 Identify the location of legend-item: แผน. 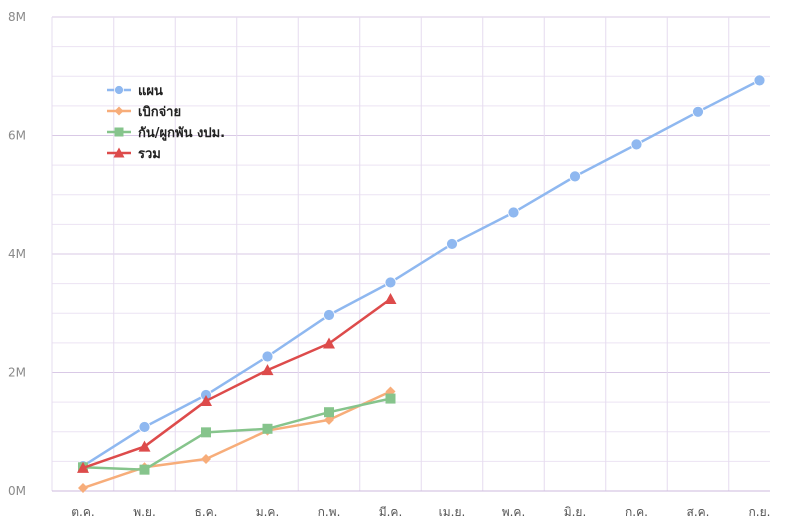
(135, 91).